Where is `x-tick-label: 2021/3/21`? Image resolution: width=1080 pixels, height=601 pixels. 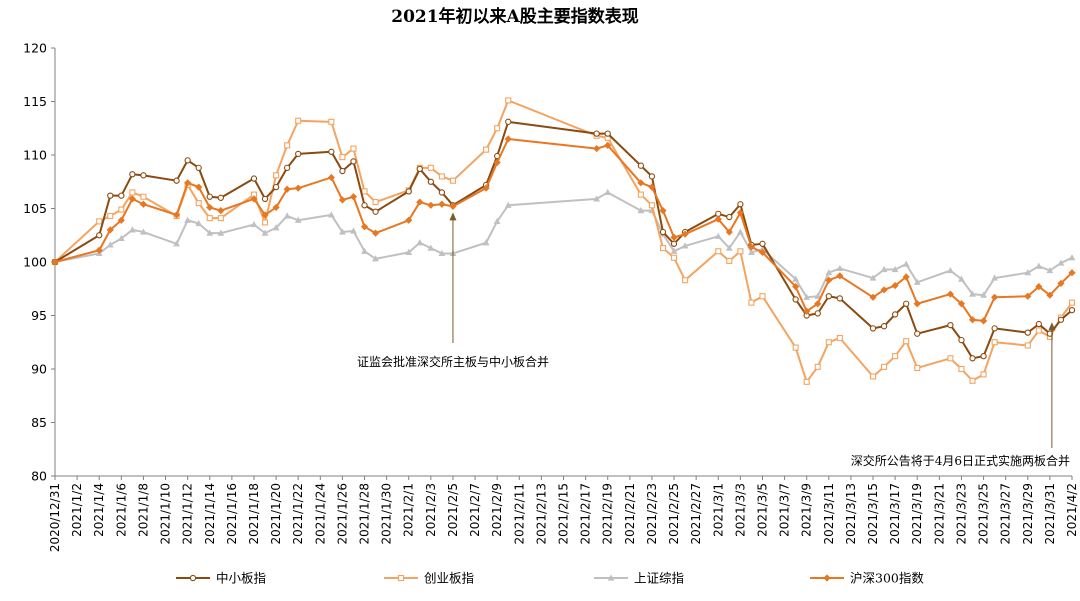 x-tick-label: 2021/3/21 is located at coordinates (939, 514).